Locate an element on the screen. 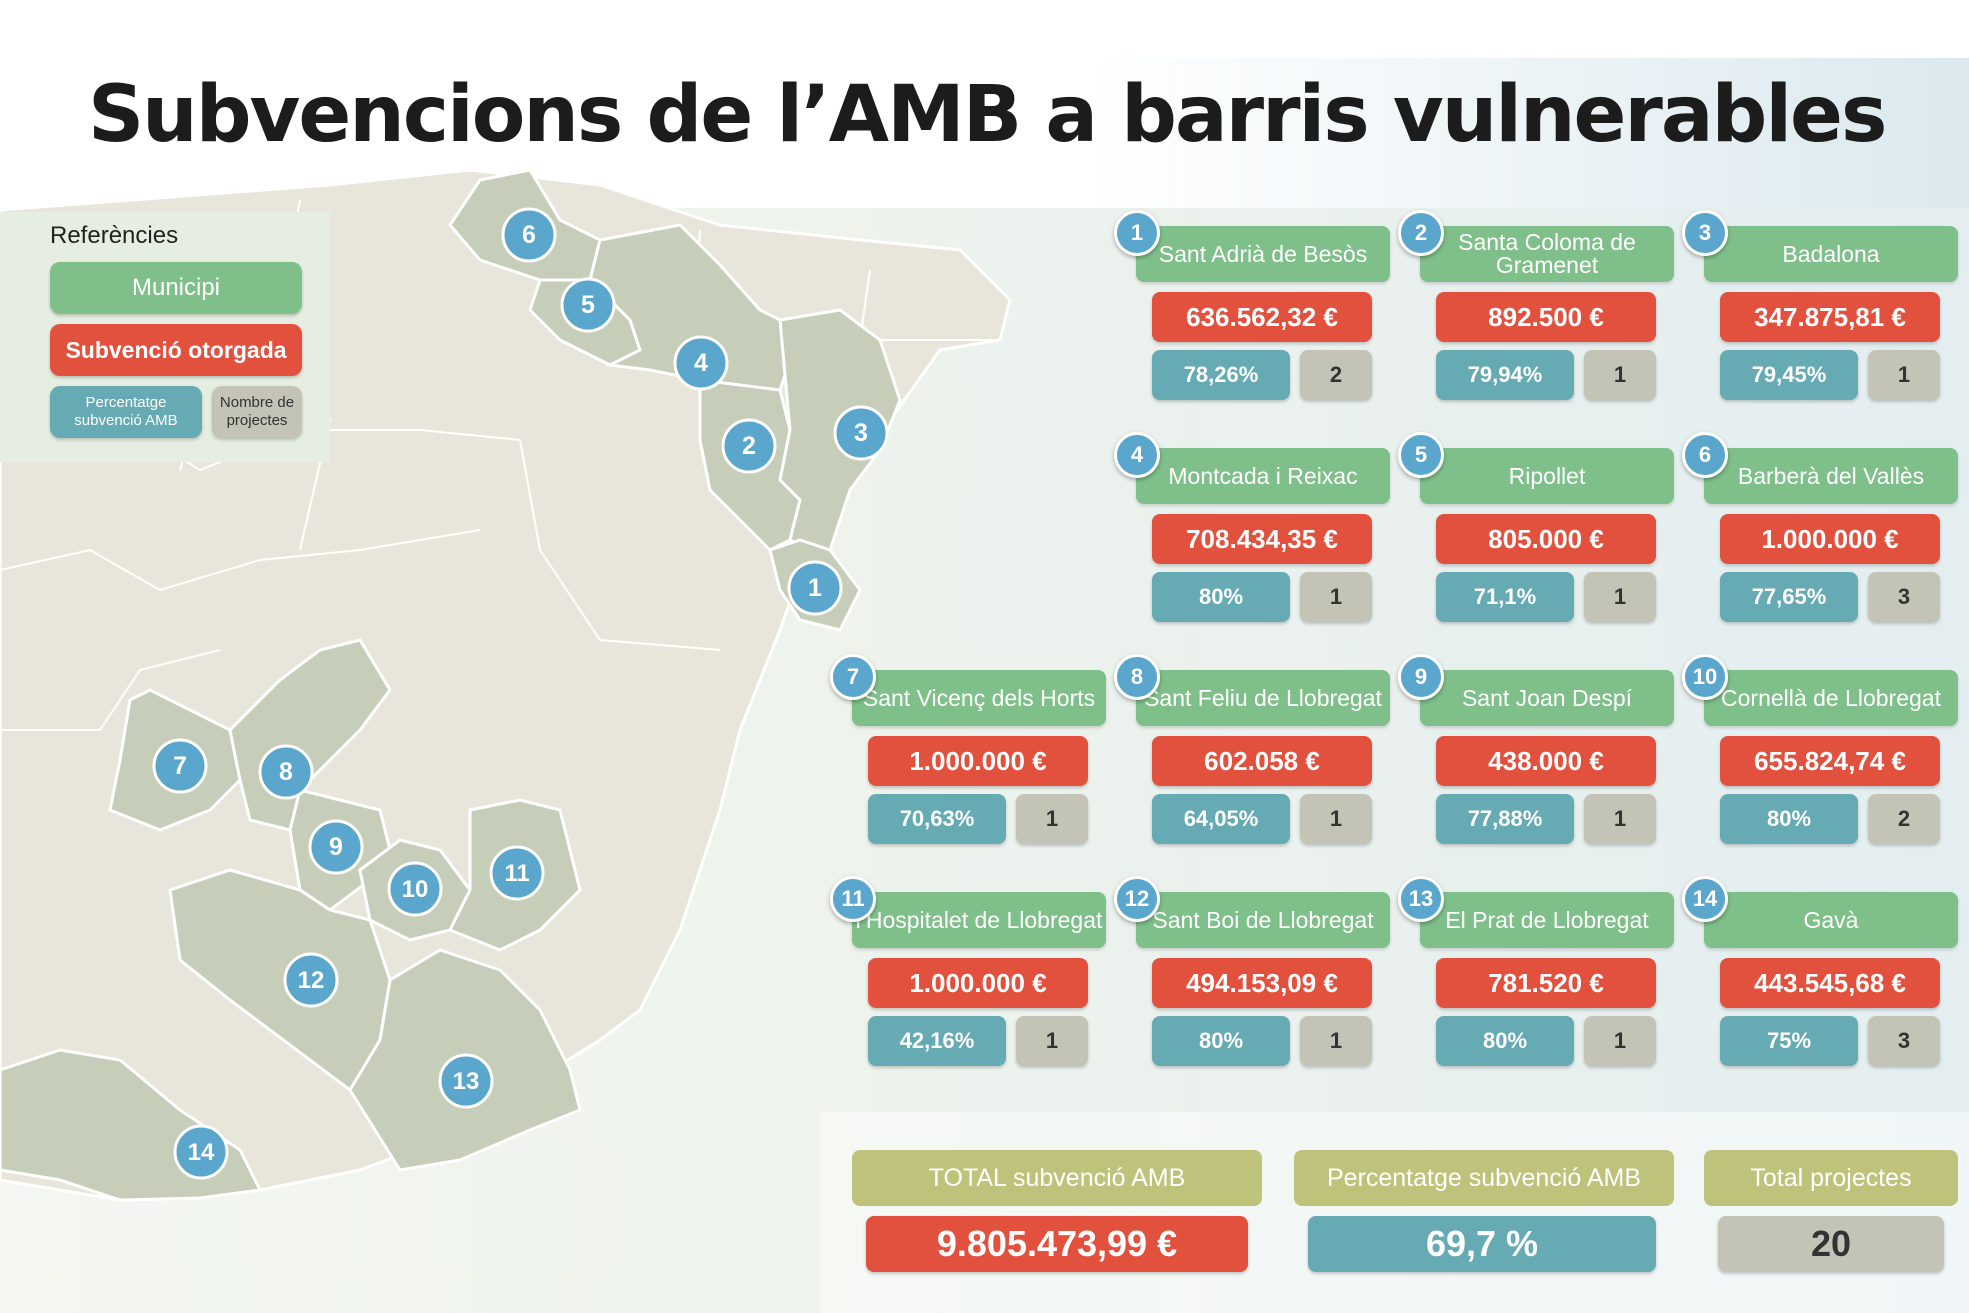 The width and height of the screenshot is (1969, 1313). municipality-name: Sant Boi de Llobregat is located at coordinates (1263, 920).